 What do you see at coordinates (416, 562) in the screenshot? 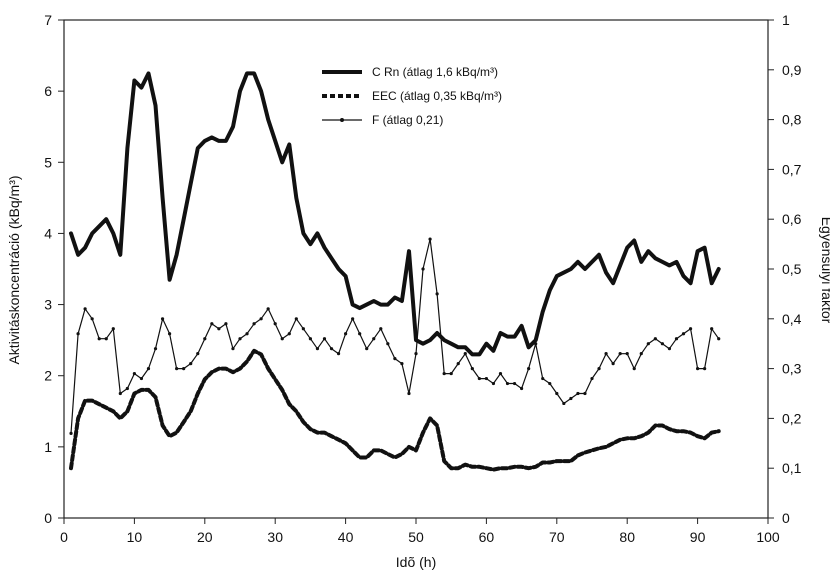
I see `x-axis-title: Idõ (h)` at bounding box center [416, 562].